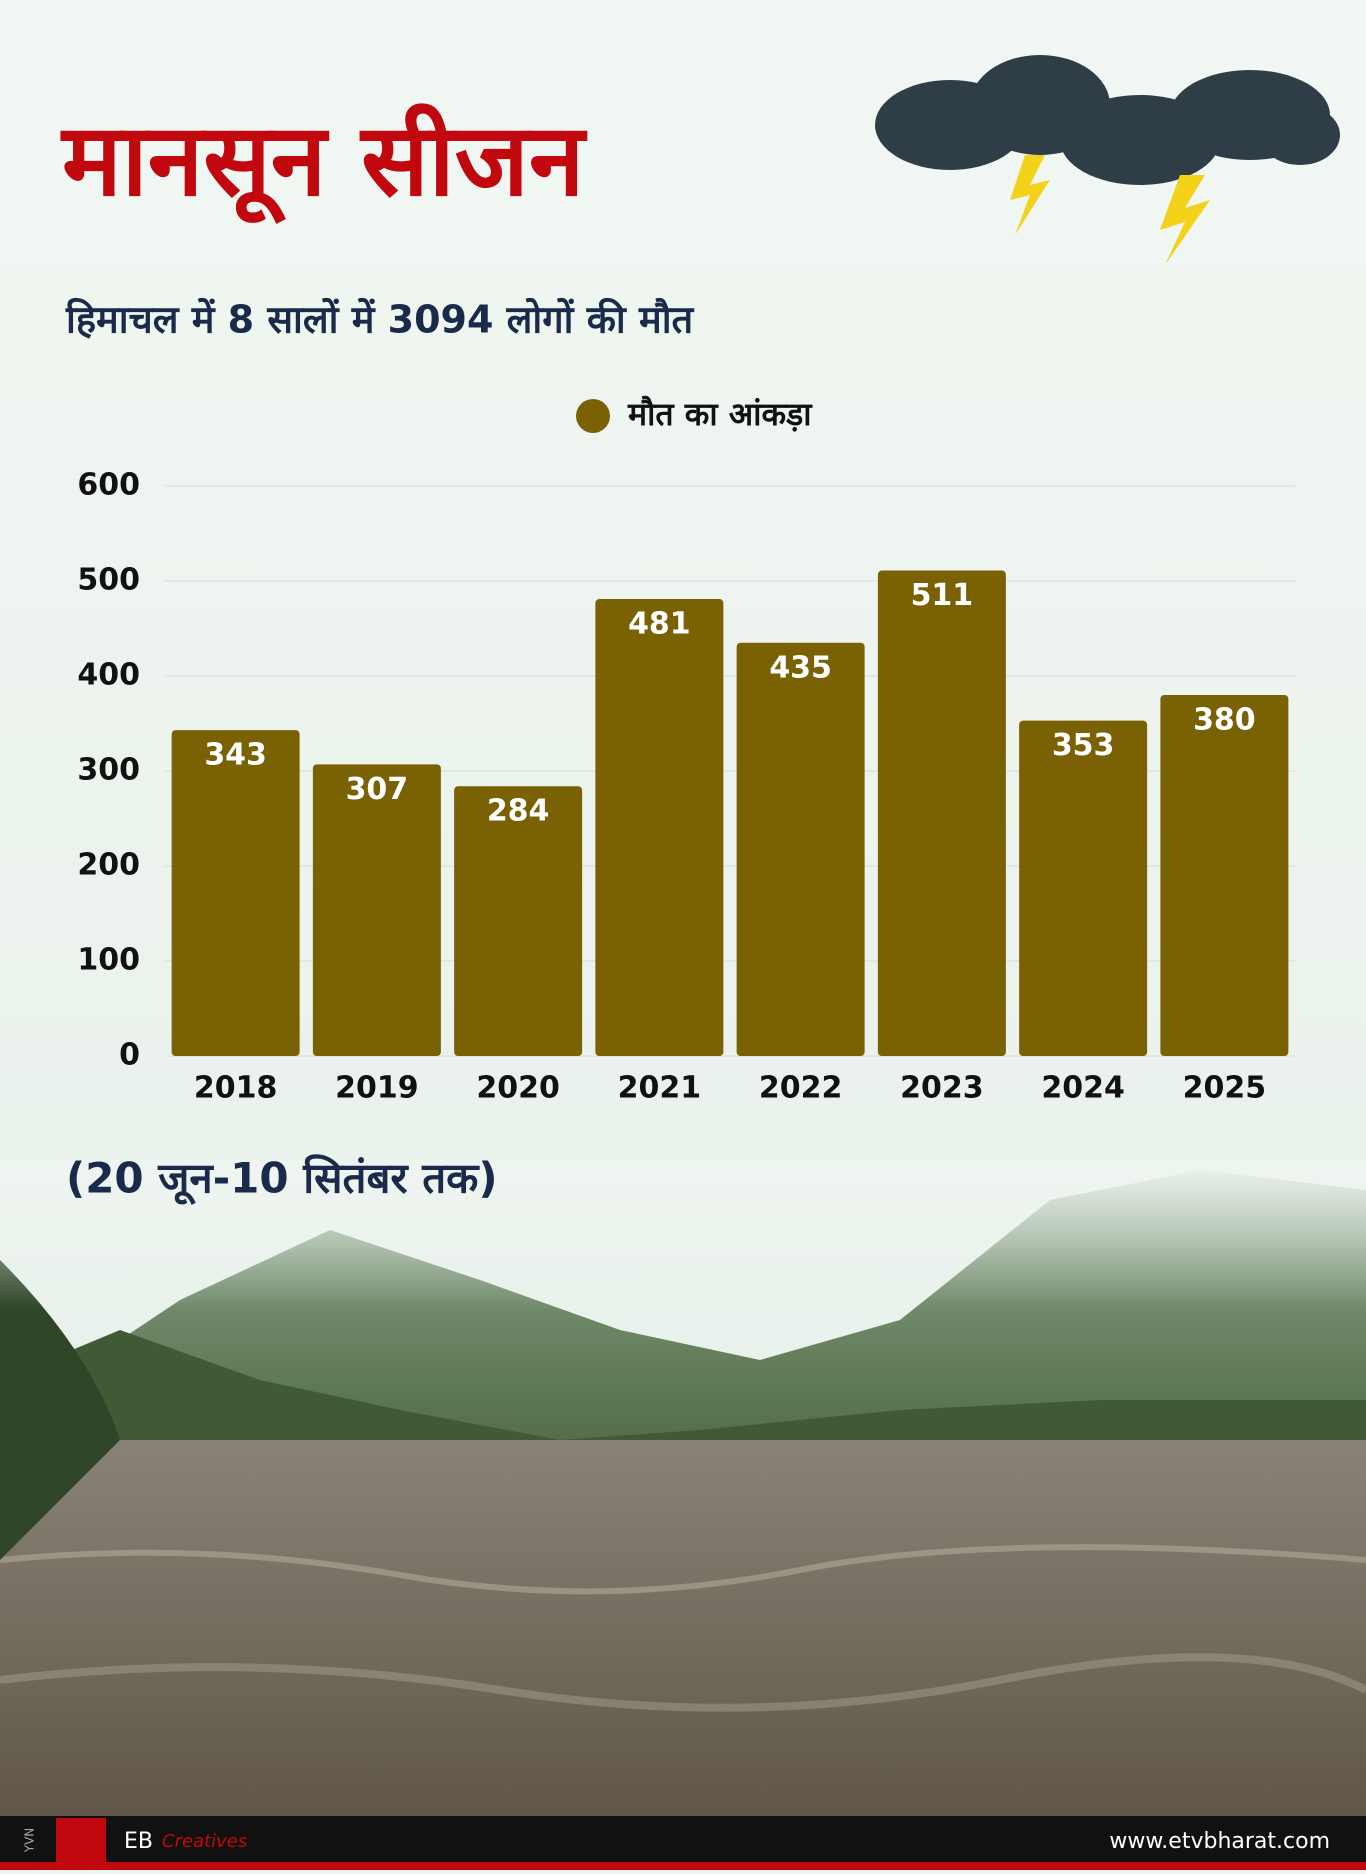  What do you see at coordinates (683, 1866) in the screenshot?
I see `footer-stripe` at bounding box center [683, 1866].